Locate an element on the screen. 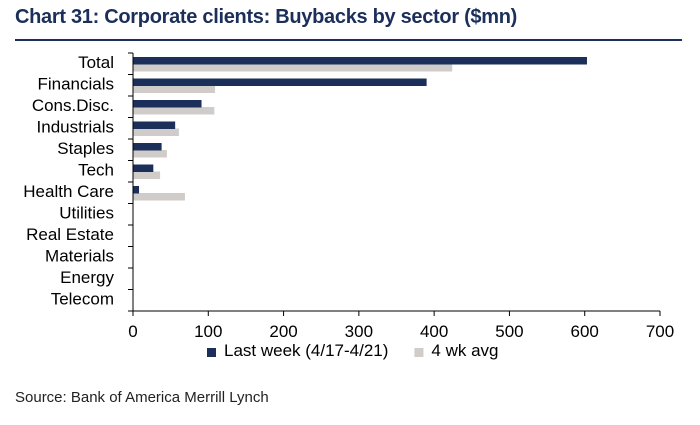  x-tick-label: 100 is located at coordinates (208, 331).